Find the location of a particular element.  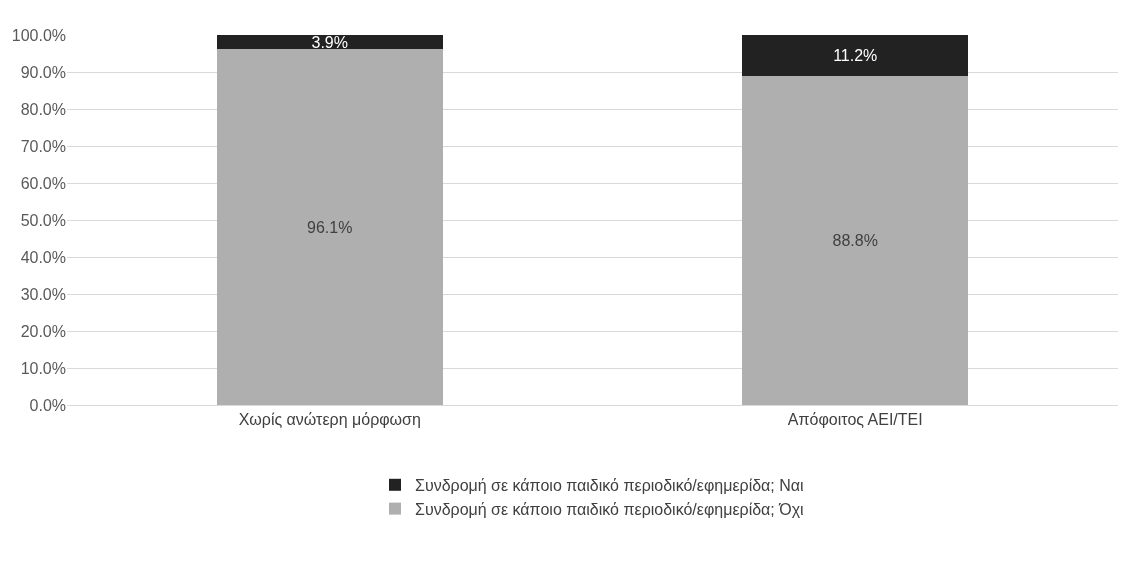

y-tick-label: 10.0% is located at coordinates (43, 368).